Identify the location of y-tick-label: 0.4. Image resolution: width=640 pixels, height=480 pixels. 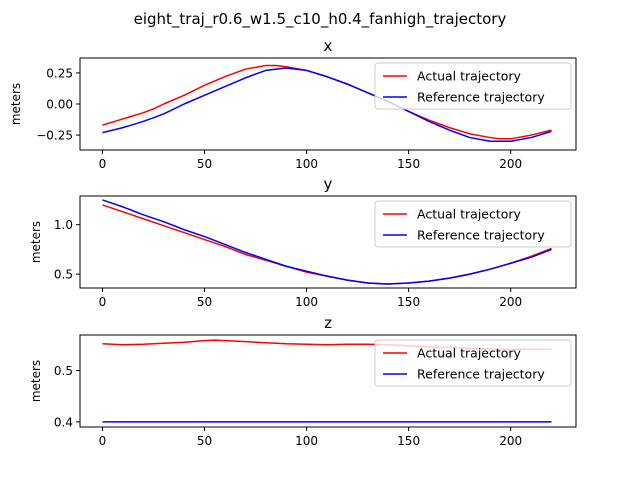
(63, 422).